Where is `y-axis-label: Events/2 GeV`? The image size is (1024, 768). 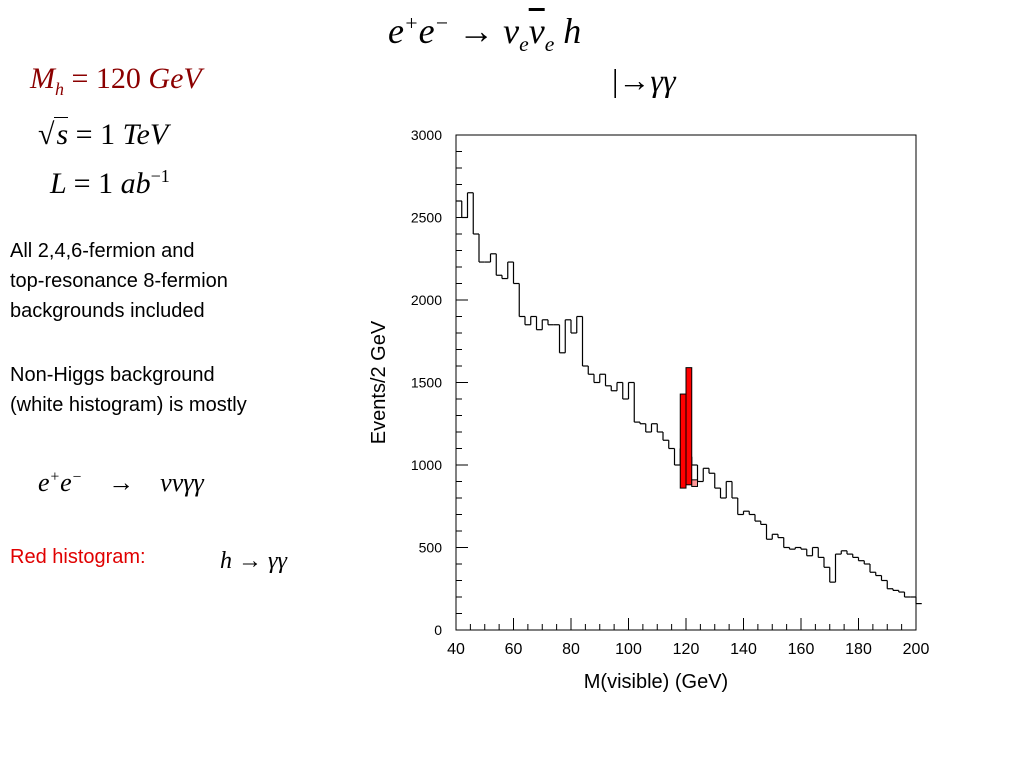 y-axis-label: Events/2 GeV is located at coordinates (379, 382).